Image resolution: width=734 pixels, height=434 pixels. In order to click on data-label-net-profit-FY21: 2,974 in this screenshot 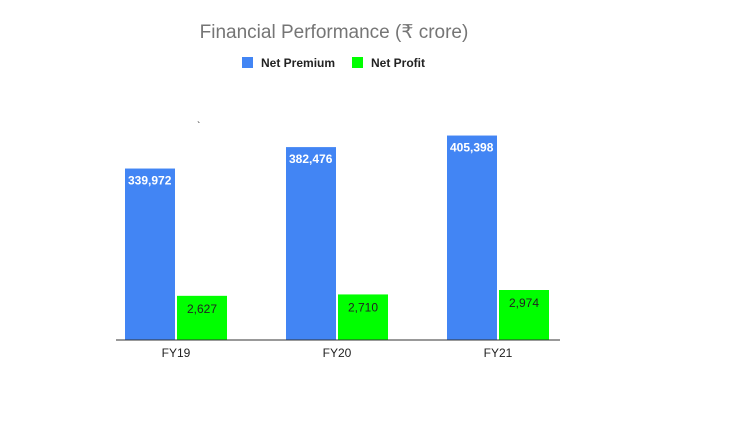, I will do `click(524, 303)`.